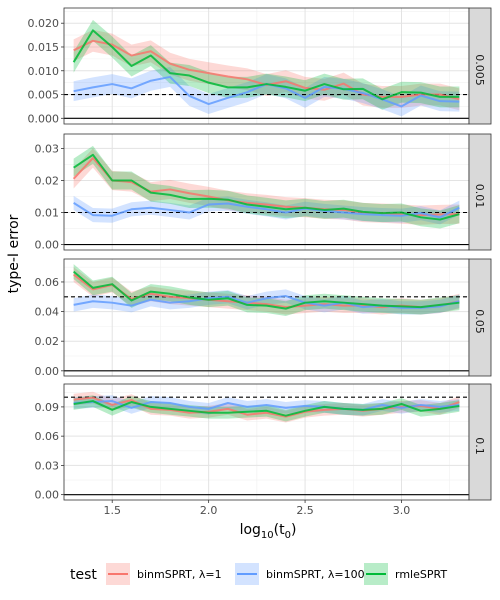  Describe the element at coordinates (305, 510) in the screenshot. I see `x-tick-label: 2.5` at that location.